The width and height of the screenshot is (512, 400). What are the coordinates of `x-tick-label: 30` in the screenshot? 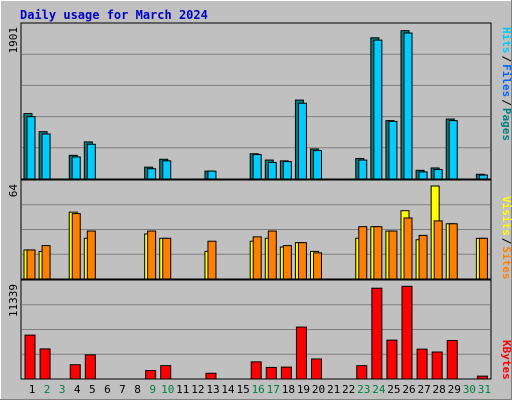 It's located at (469, 389).